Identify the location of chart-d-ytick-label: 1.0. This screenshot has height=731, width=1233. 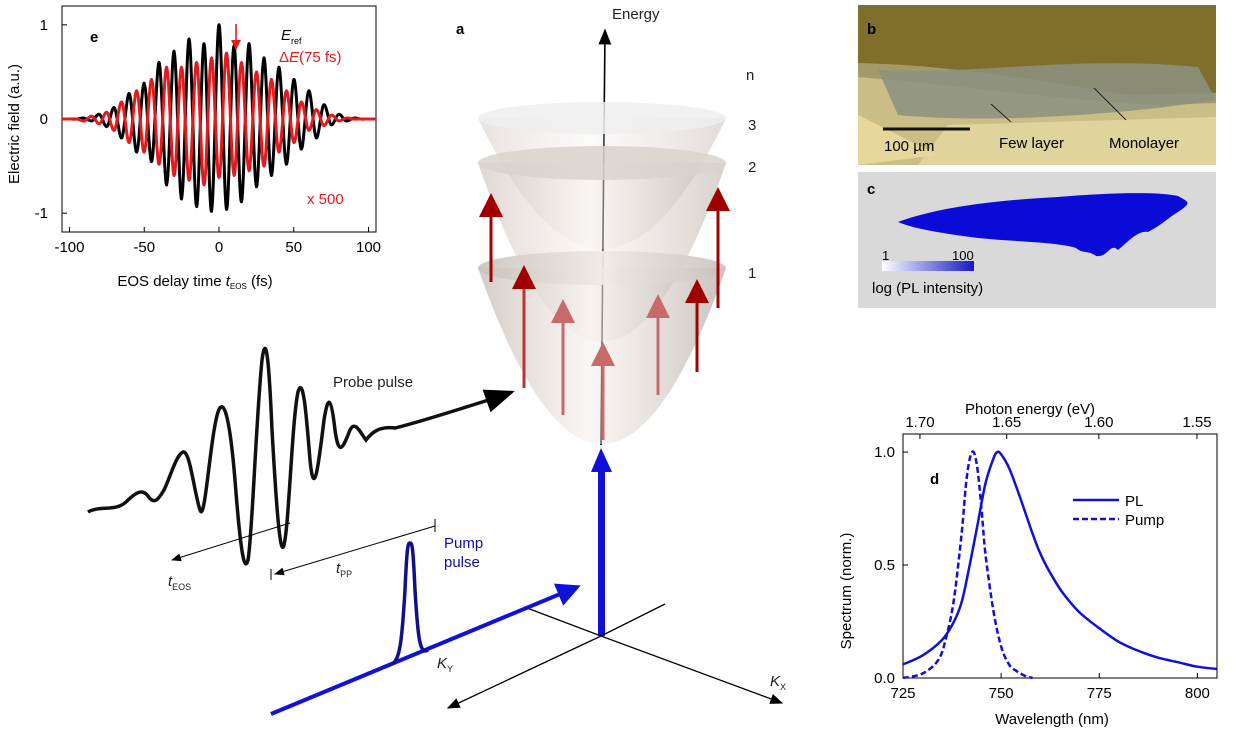
(884, 452).